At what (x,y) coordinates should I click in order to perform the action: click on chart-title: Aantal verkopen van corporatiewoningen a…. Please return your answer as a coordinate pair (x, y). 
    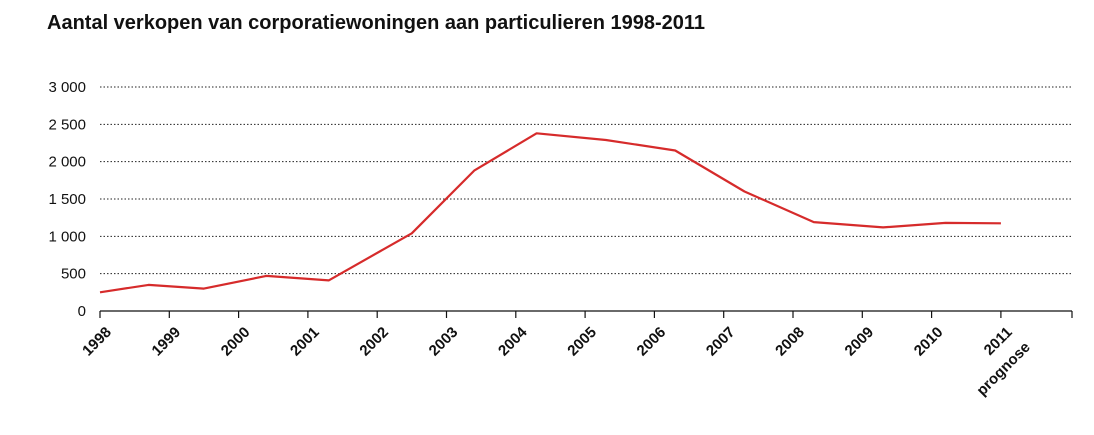
    Looking at the image, I should click on (376, 23).